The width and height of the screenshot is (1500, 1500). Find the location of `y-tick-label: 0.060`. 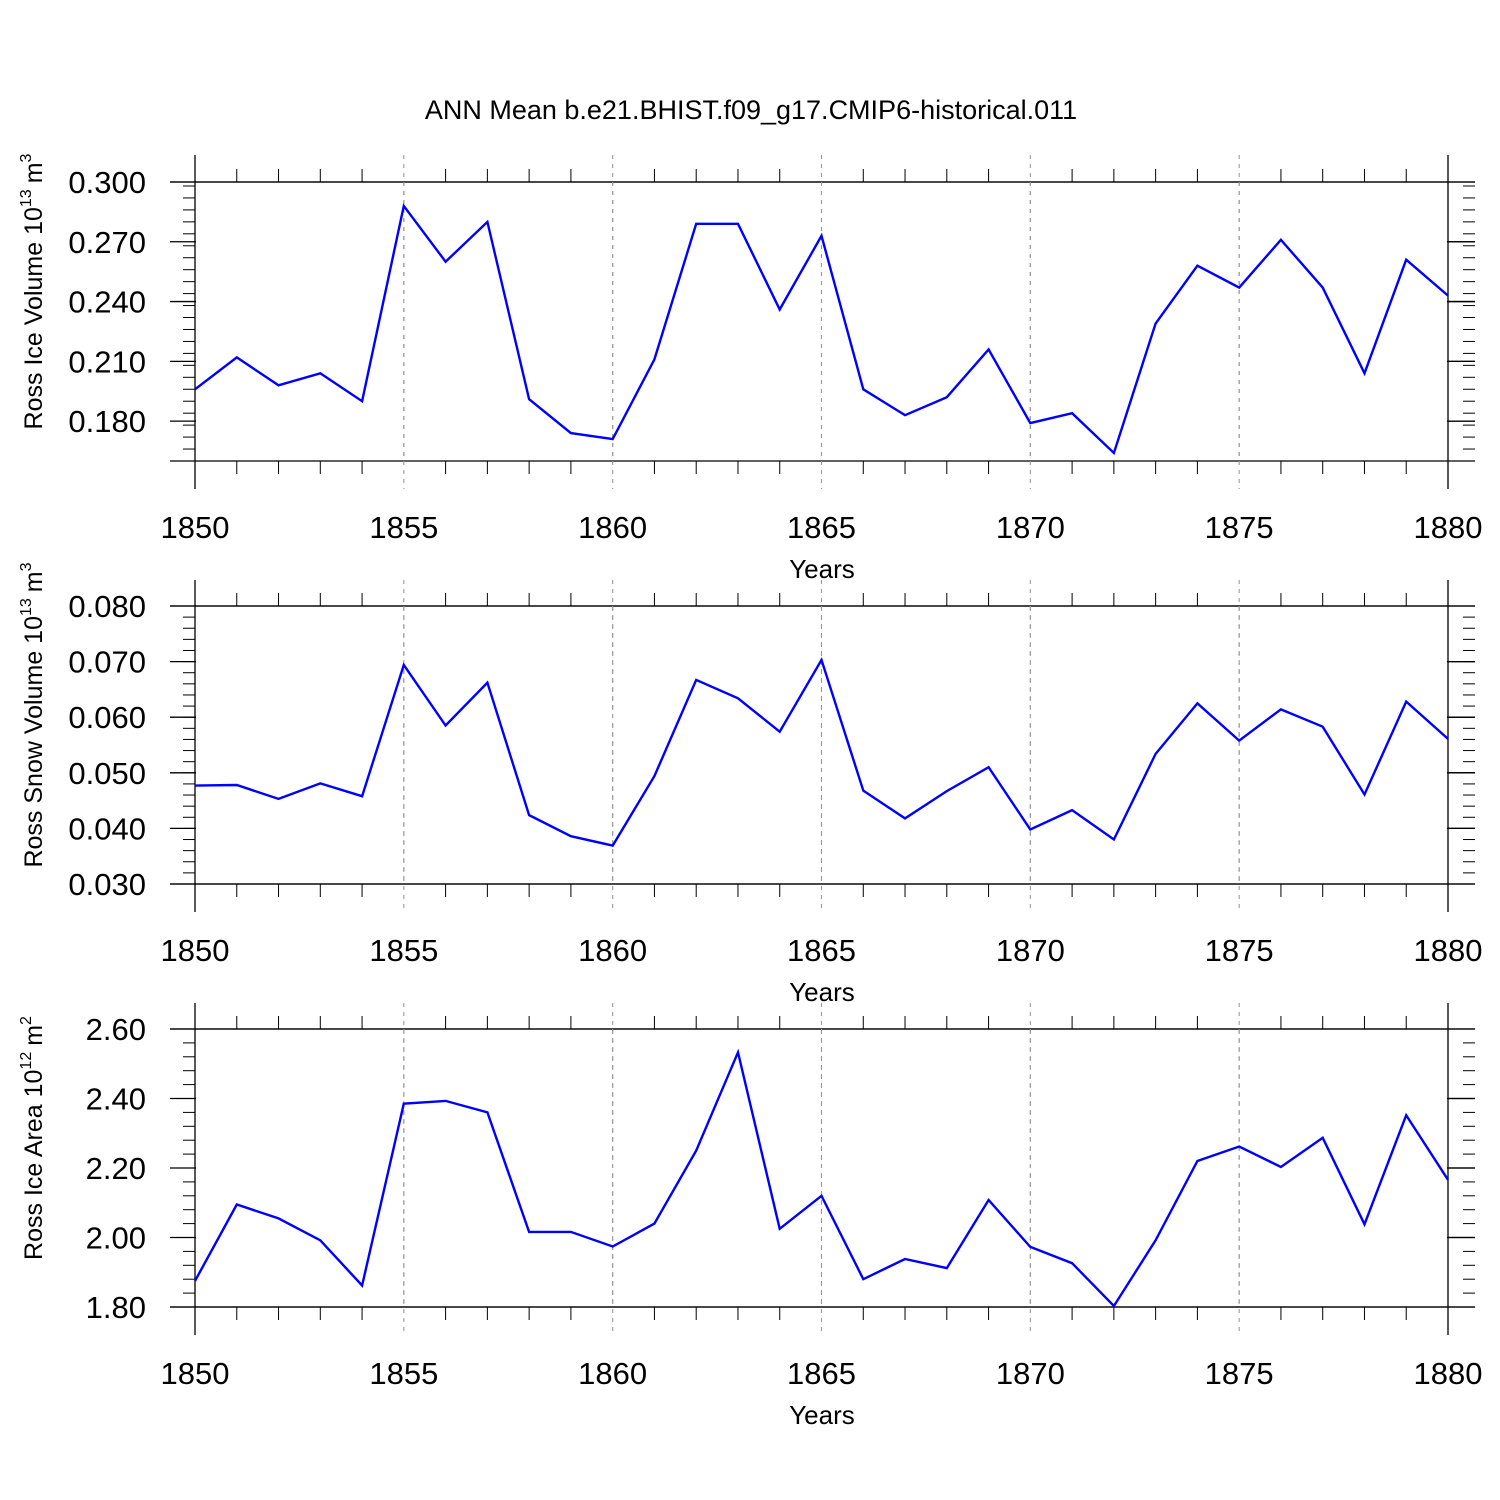

y-tick-label: 0.060 is located at coordinates (107, 717).